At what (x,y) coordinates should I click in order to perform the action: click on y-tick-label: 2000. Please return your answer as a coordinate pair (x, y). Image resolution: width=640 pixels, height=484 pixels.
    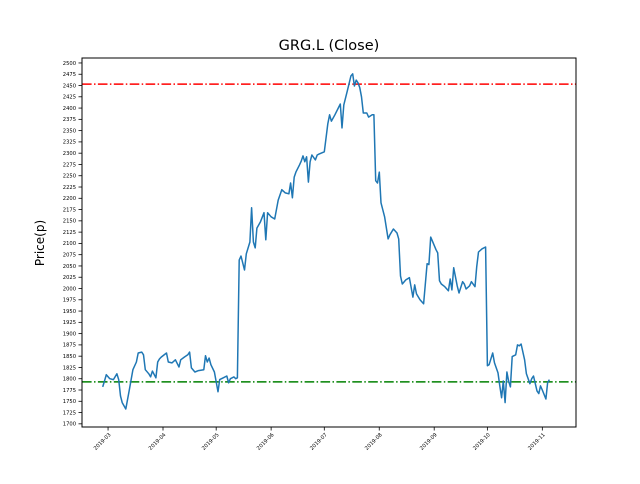
    Looking at the image, I should click on (69, 289).